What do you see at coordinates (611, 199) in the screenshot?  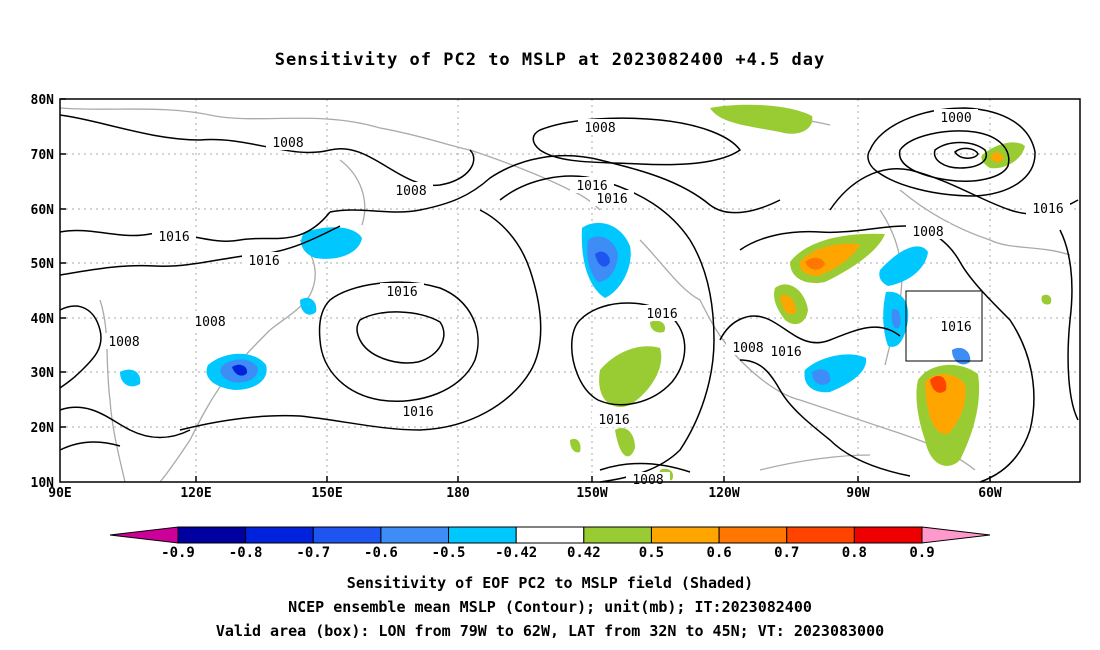 I see `contour-label-6: 1016` at bounding box center [611, 199].